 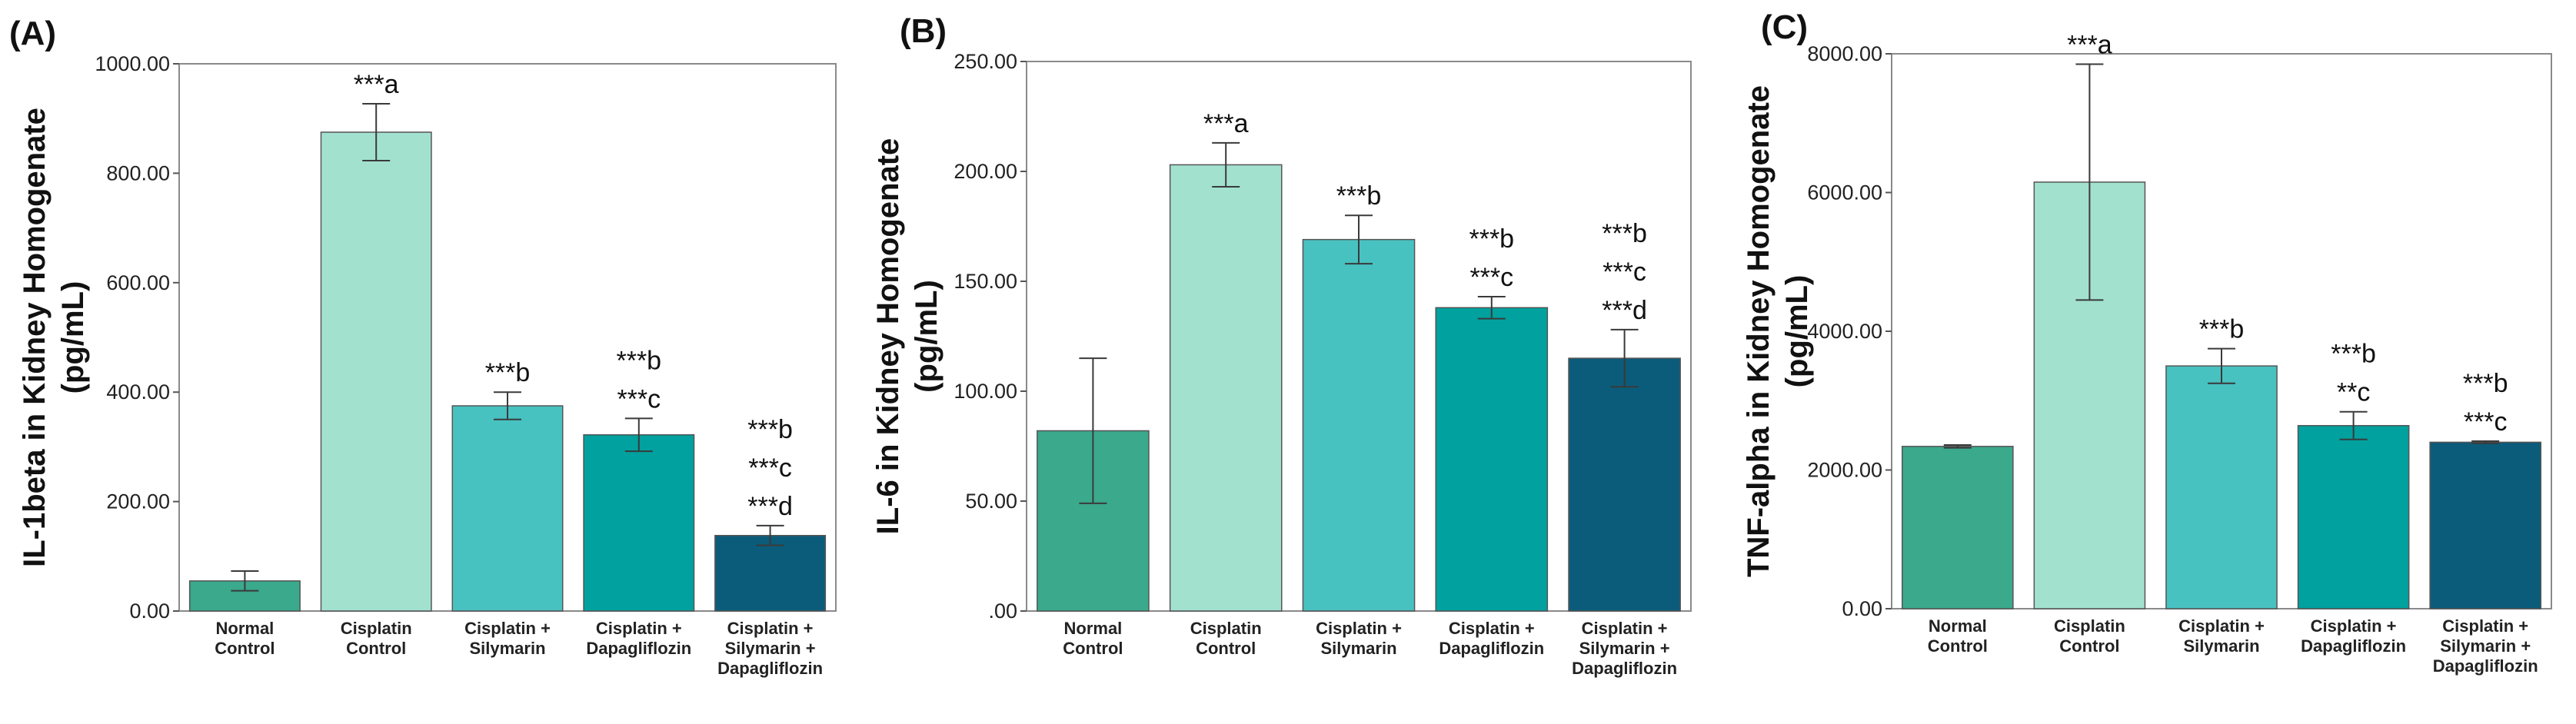 What do you see at coordinates (991, 502) in the screenshot?
I see `y-tick-label: 50.00` at bounding box center [991, 502].